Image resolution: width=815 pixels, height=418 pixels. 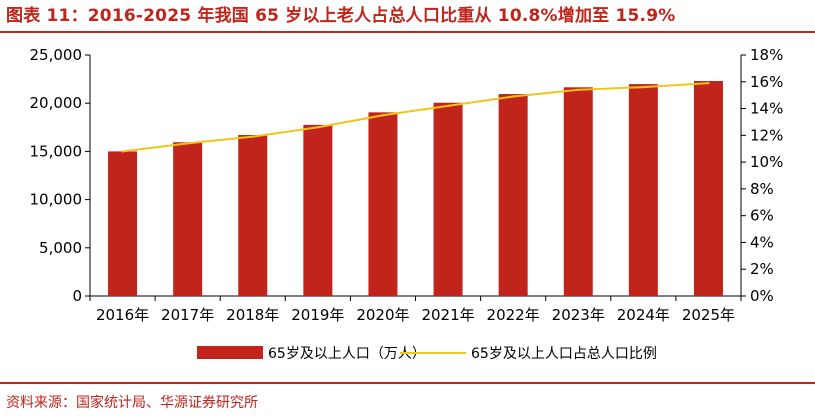 What do you see at coordinates (643, 315) in the screenshot?
I see `x-tick-label: 2024年` at bounding box center [643, 315].